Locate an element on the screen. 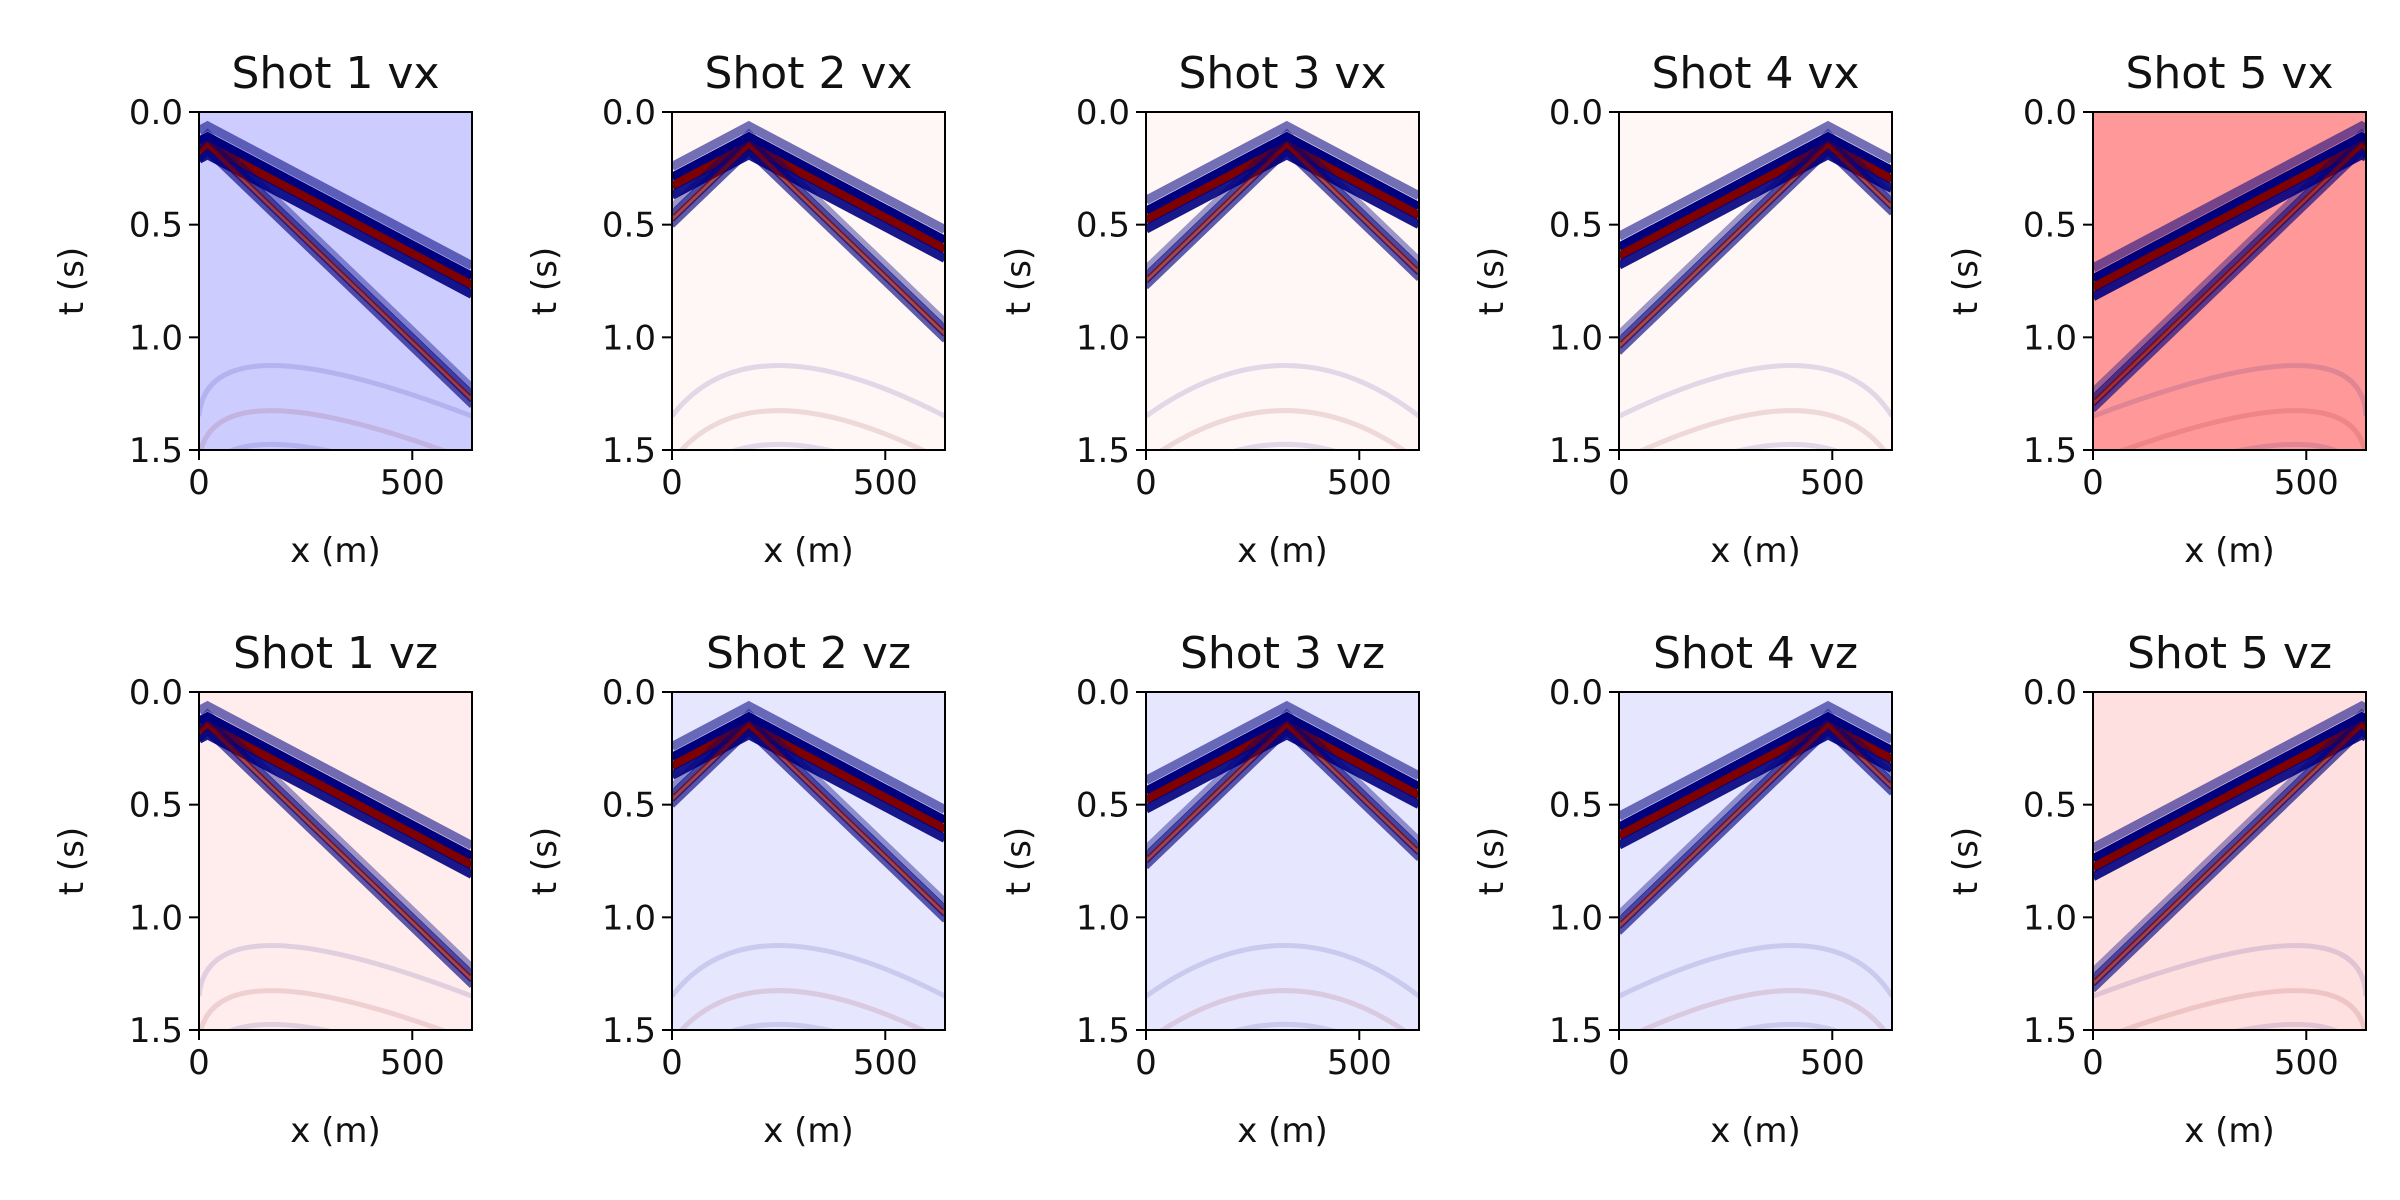 The width and height of the screenshot is (2400, 1200). subplot-8: Shot 3 vz 0 500 0.0 0.5 1.0 1.5 x (m) t (s) is located at coordinates (1209, 889).